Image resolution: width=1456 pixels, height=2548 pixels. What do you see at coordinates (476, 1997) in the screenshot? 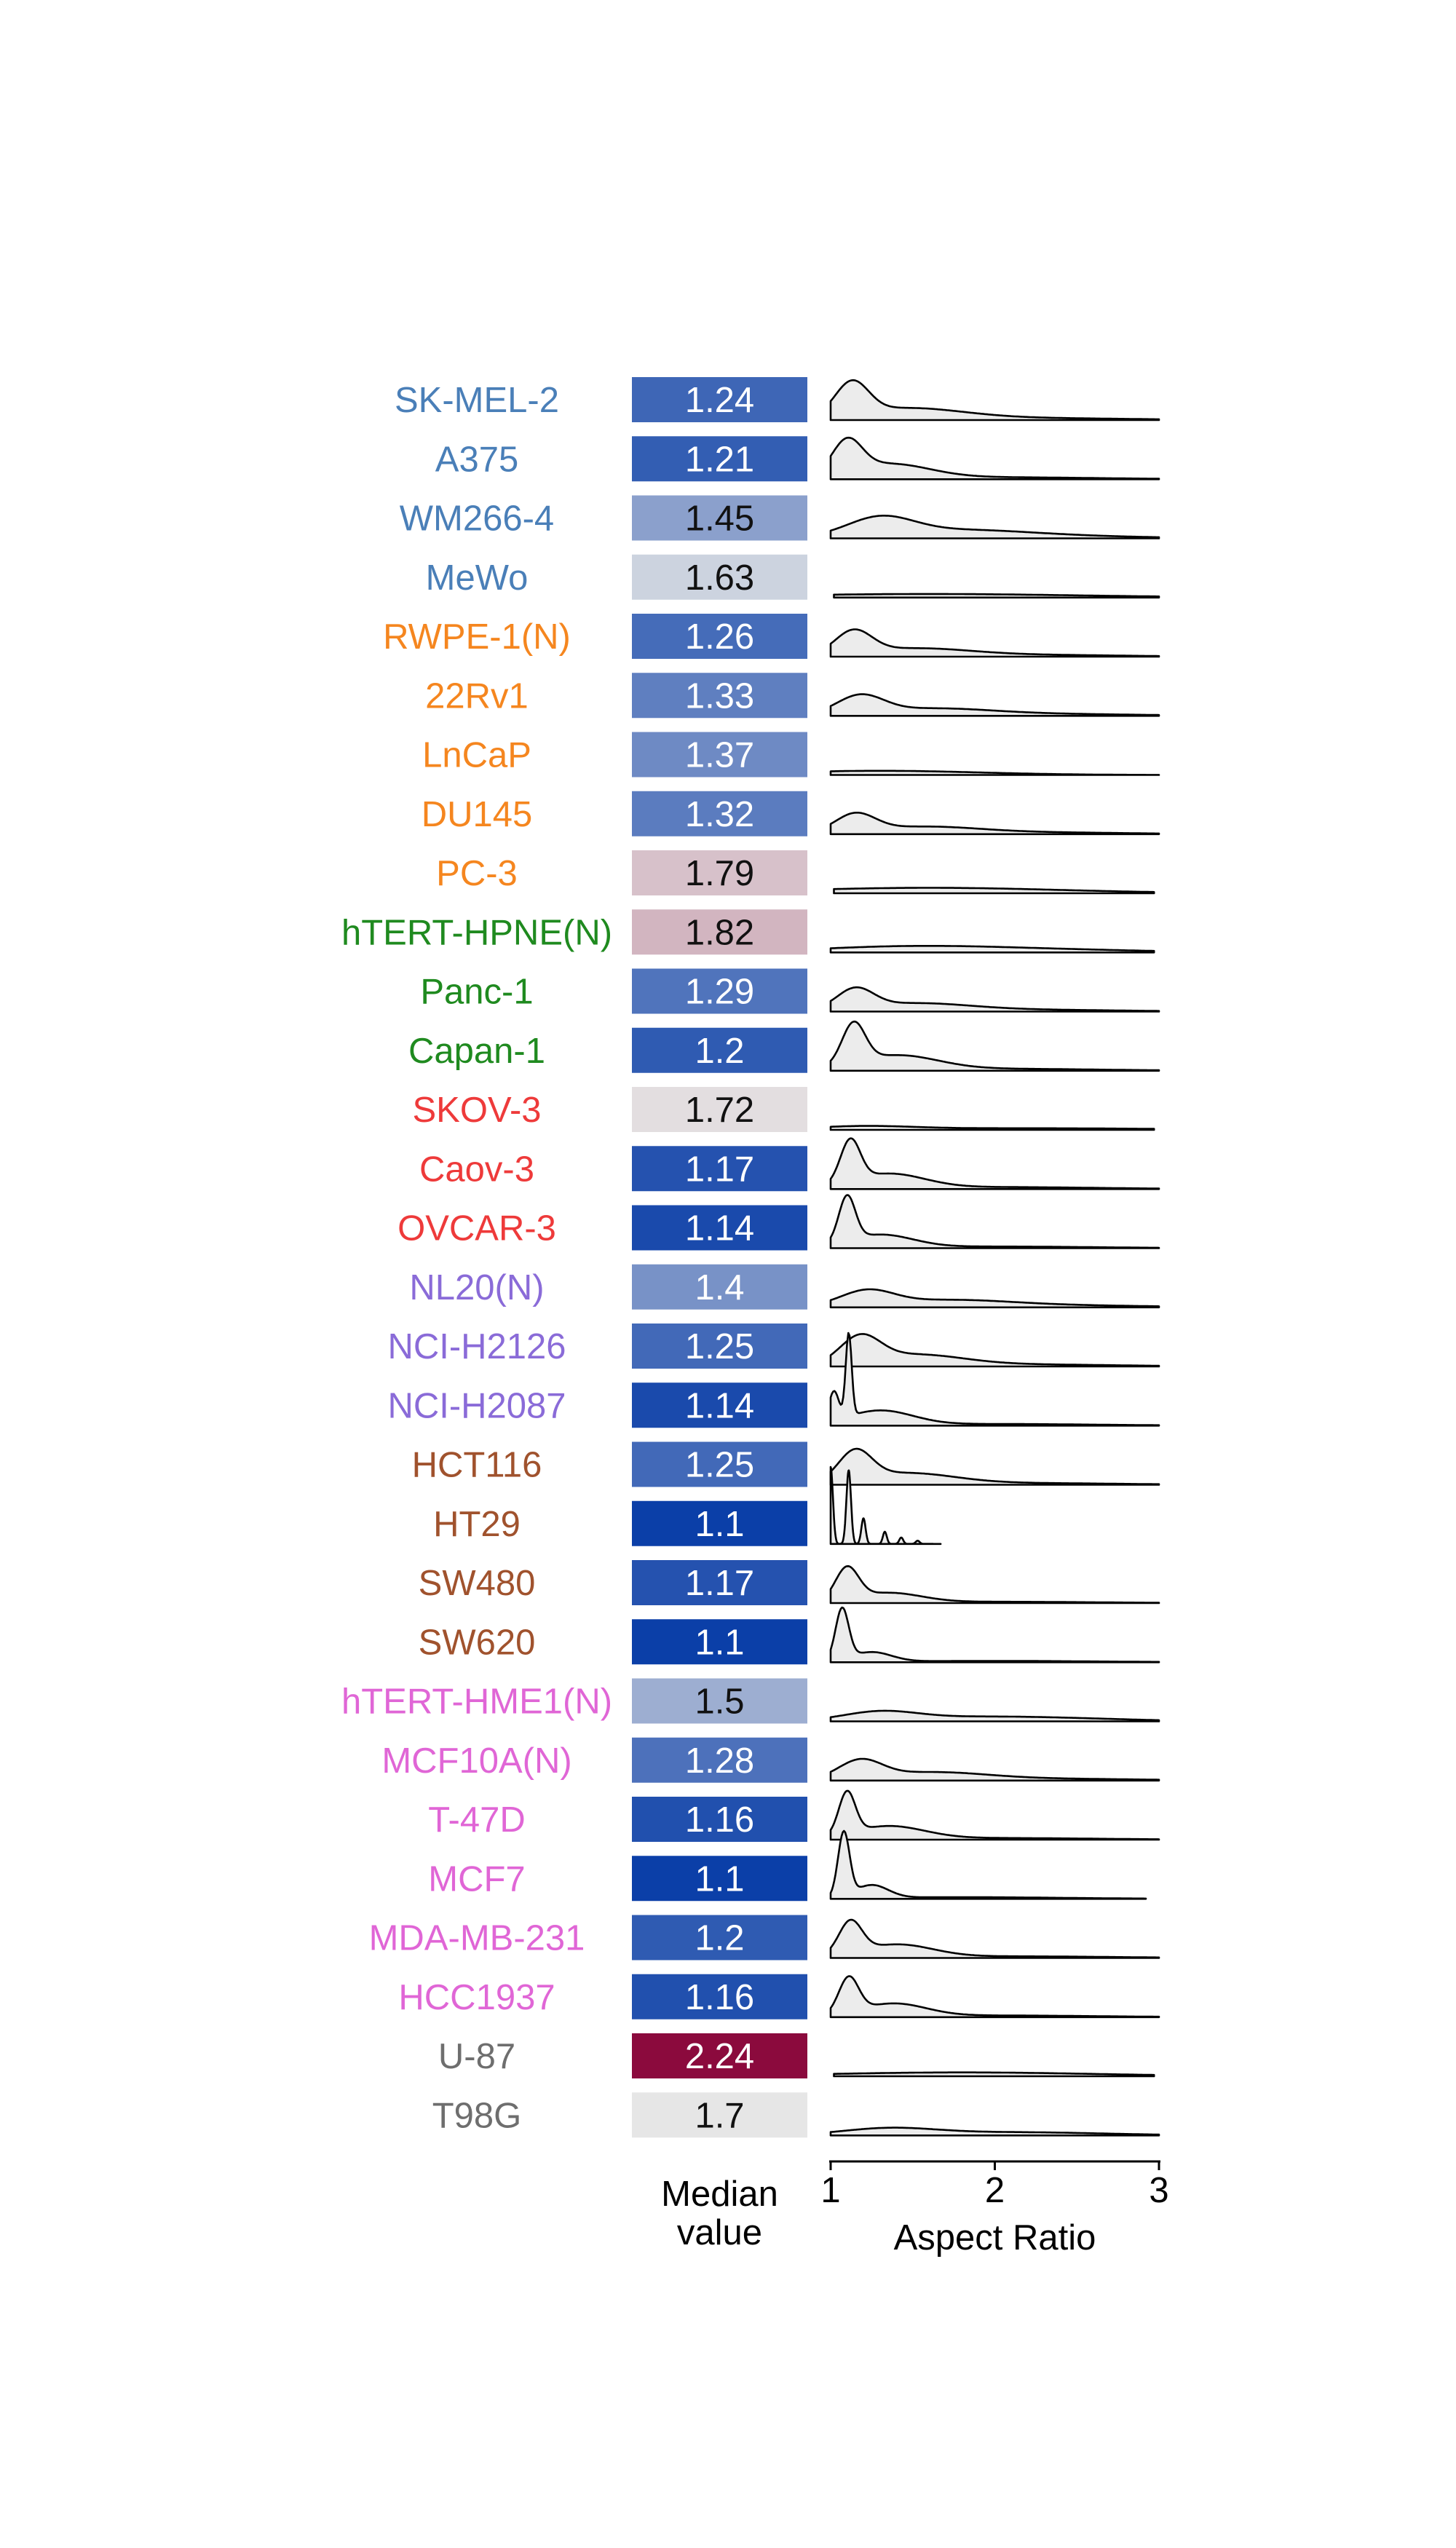
I see `row-label: HCC1937` at bounding box center [476, 1997].